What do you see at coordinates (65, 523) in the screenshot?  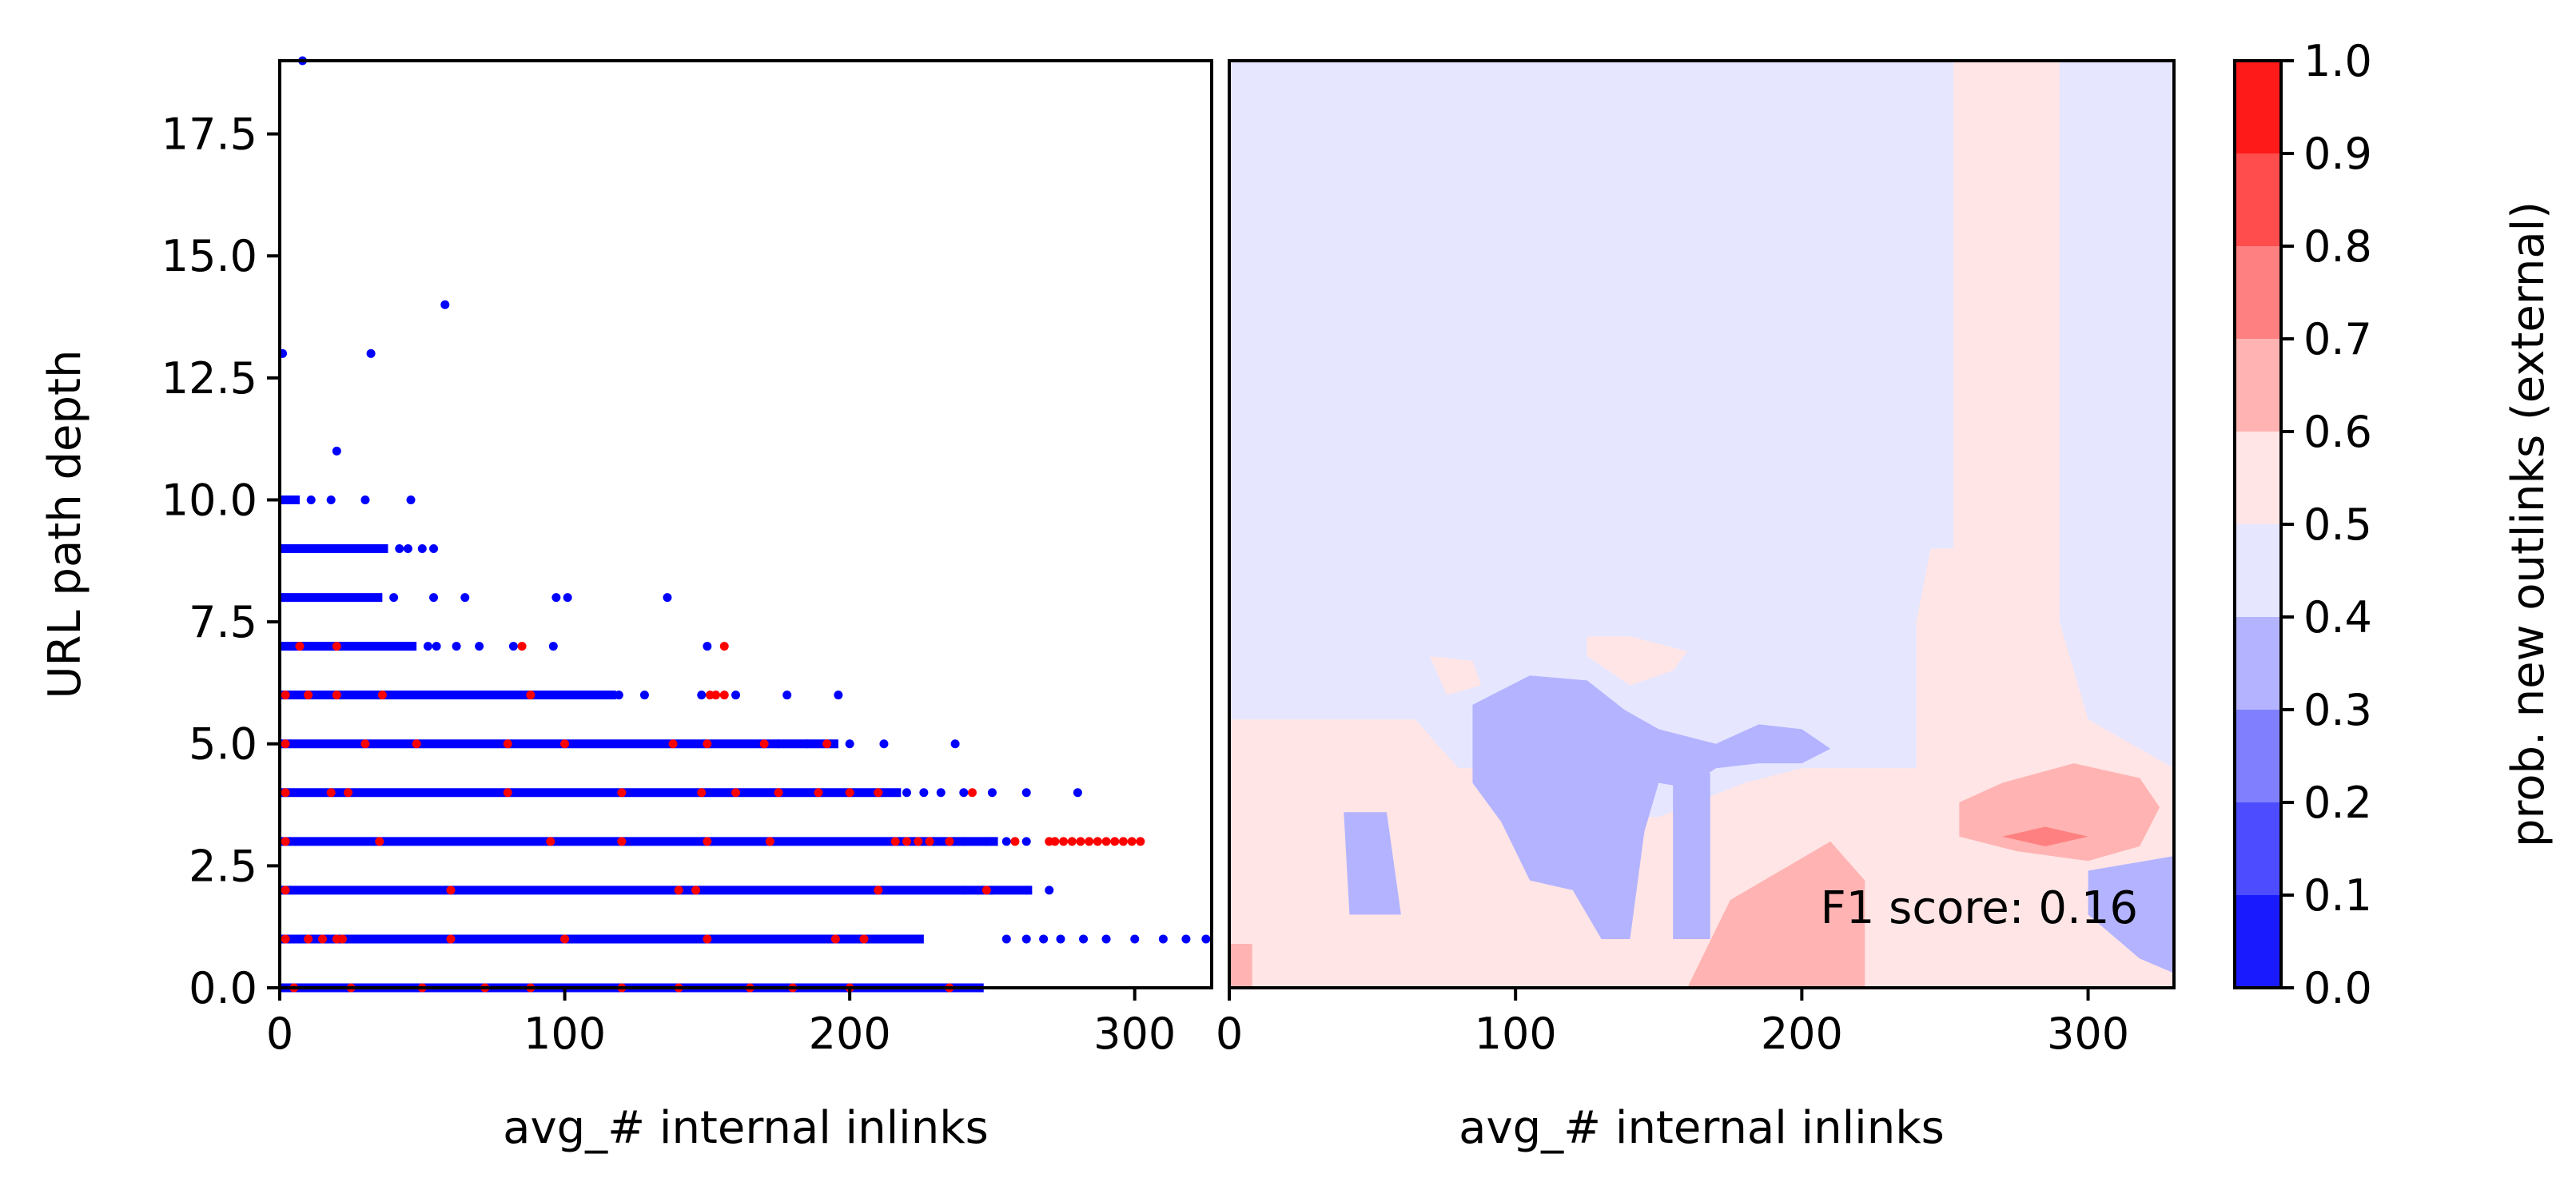 I see `scatter-y-label: URL path depth` at bounding box center [65, 523].